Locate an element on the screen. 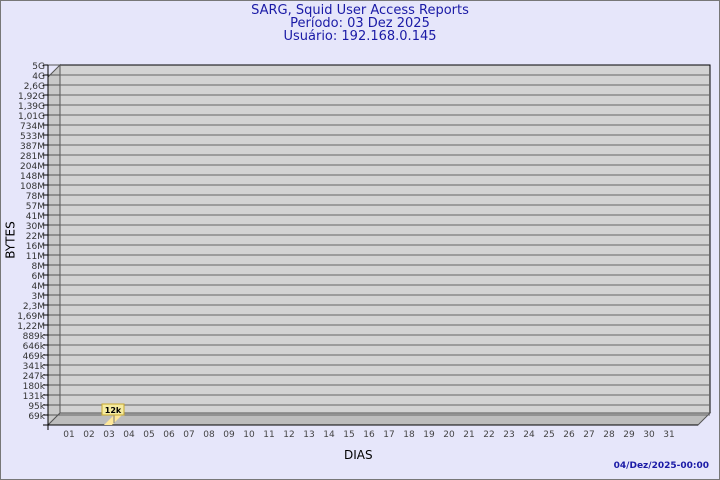 The image size is (720, 480). y-tick-label: 734M is located at coordinates (32, 127).